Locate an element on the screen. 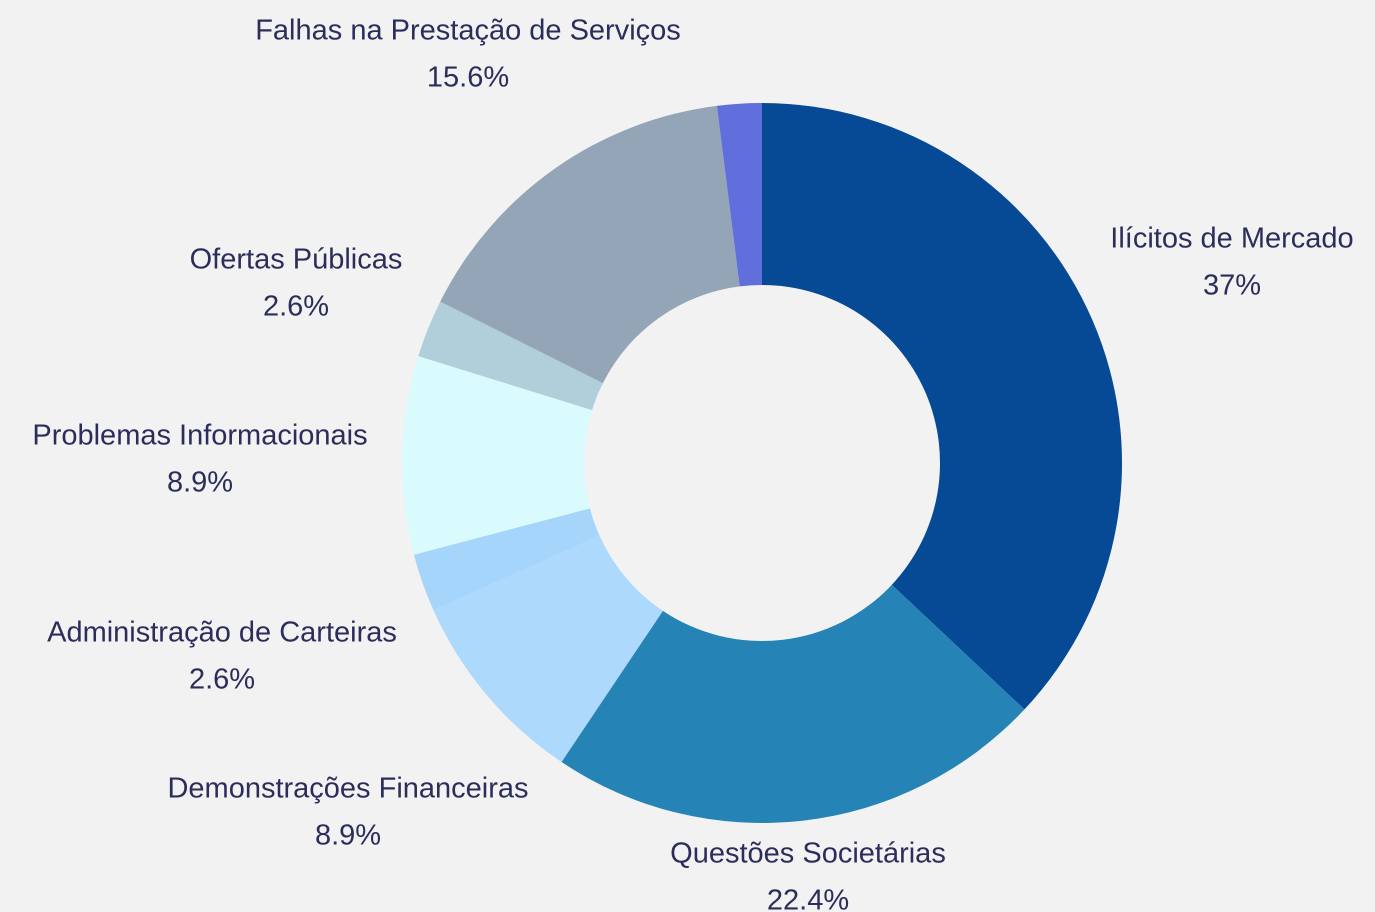 This screenshot has height=912, width=1375. value-label: 22.4% is located at coordinates (808, 898).